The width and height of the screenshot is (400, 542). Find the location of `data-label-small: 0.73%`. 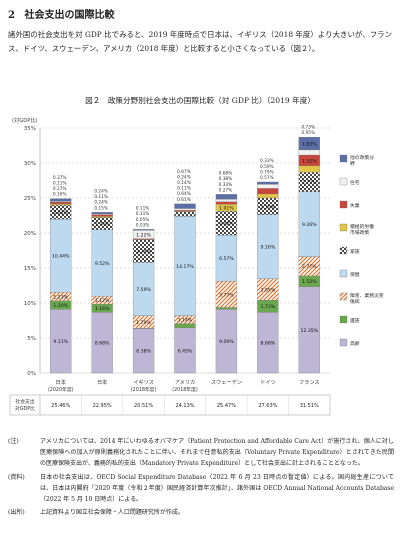

data-label-small: 0.73% is located at coordinates (308, 128).